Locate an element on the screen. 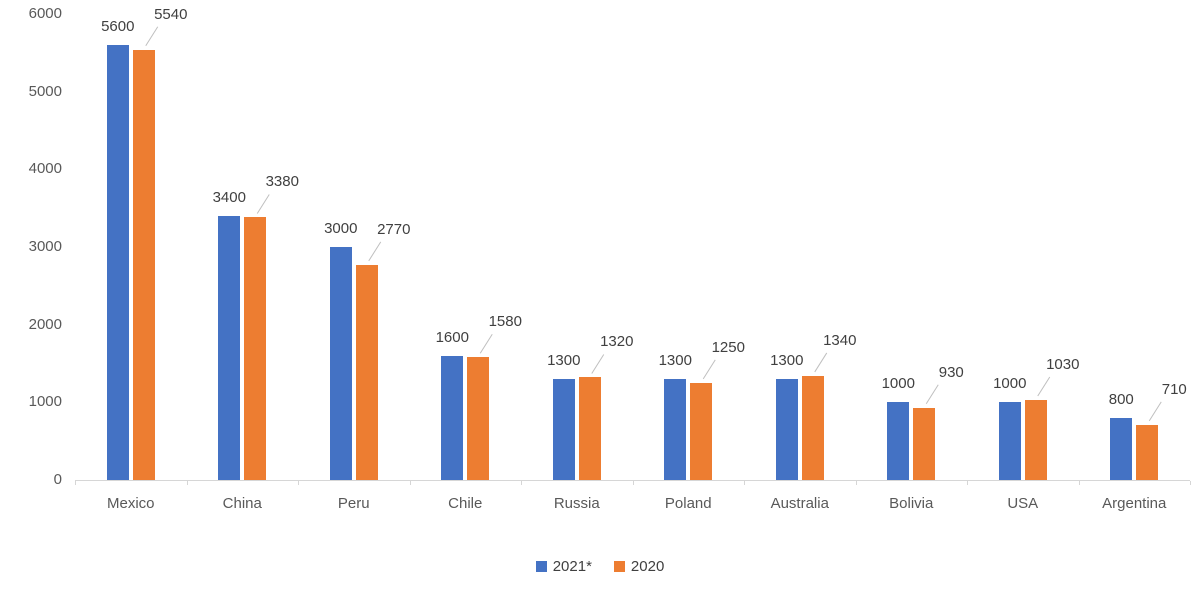 The image size is (1200, 589). legend-label-2021: 2021* is located at coordinates (572, 566).